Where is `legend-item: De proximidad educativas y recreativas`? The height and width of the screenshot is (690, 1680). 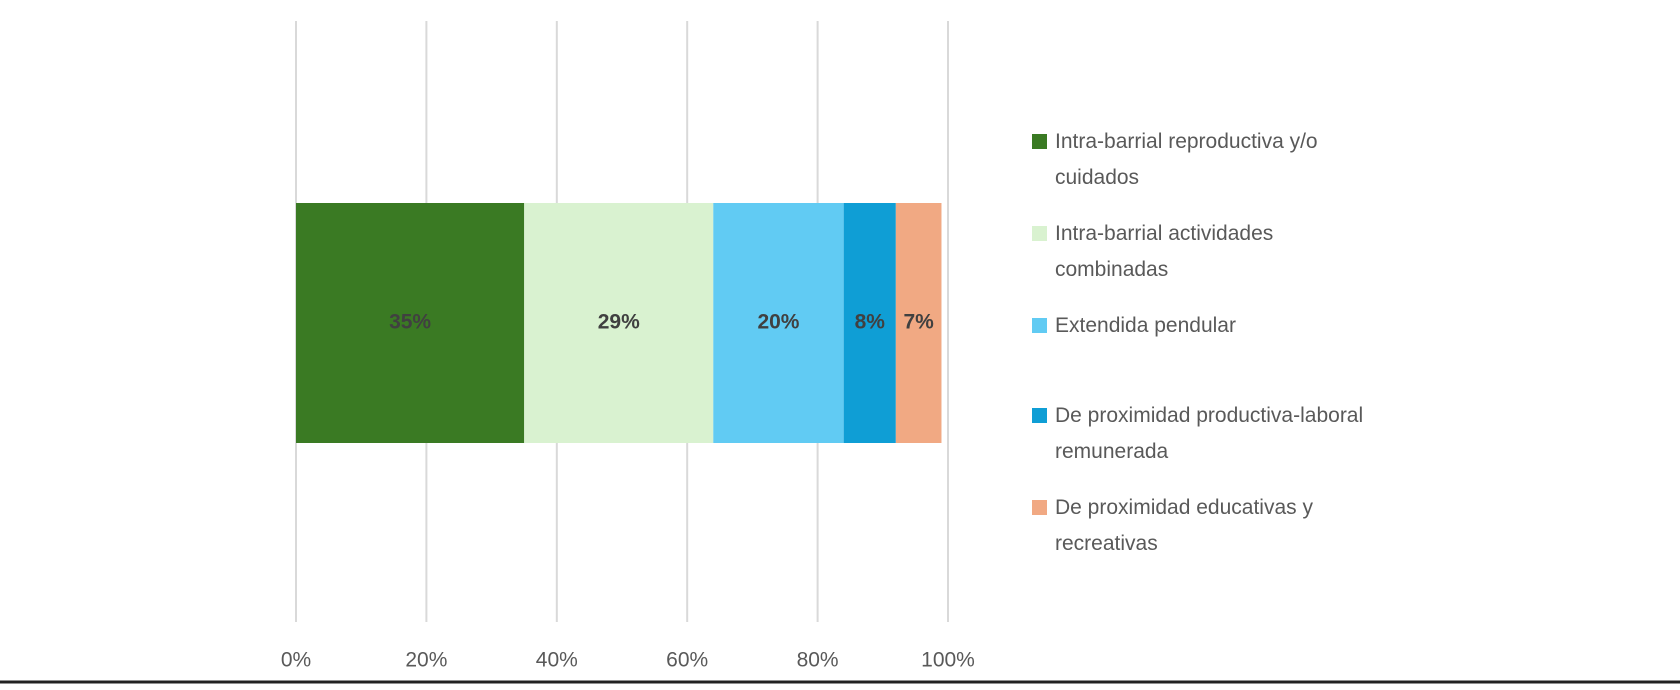
legend-item: De proximidad educativas y recreativas is located at coordinates (1202, 526).